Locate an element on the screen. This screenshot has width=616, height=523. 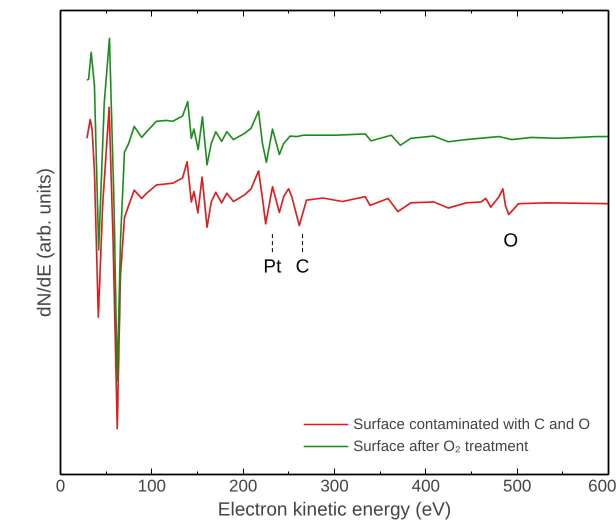
annotation: C is located at coordinates (303, 267).